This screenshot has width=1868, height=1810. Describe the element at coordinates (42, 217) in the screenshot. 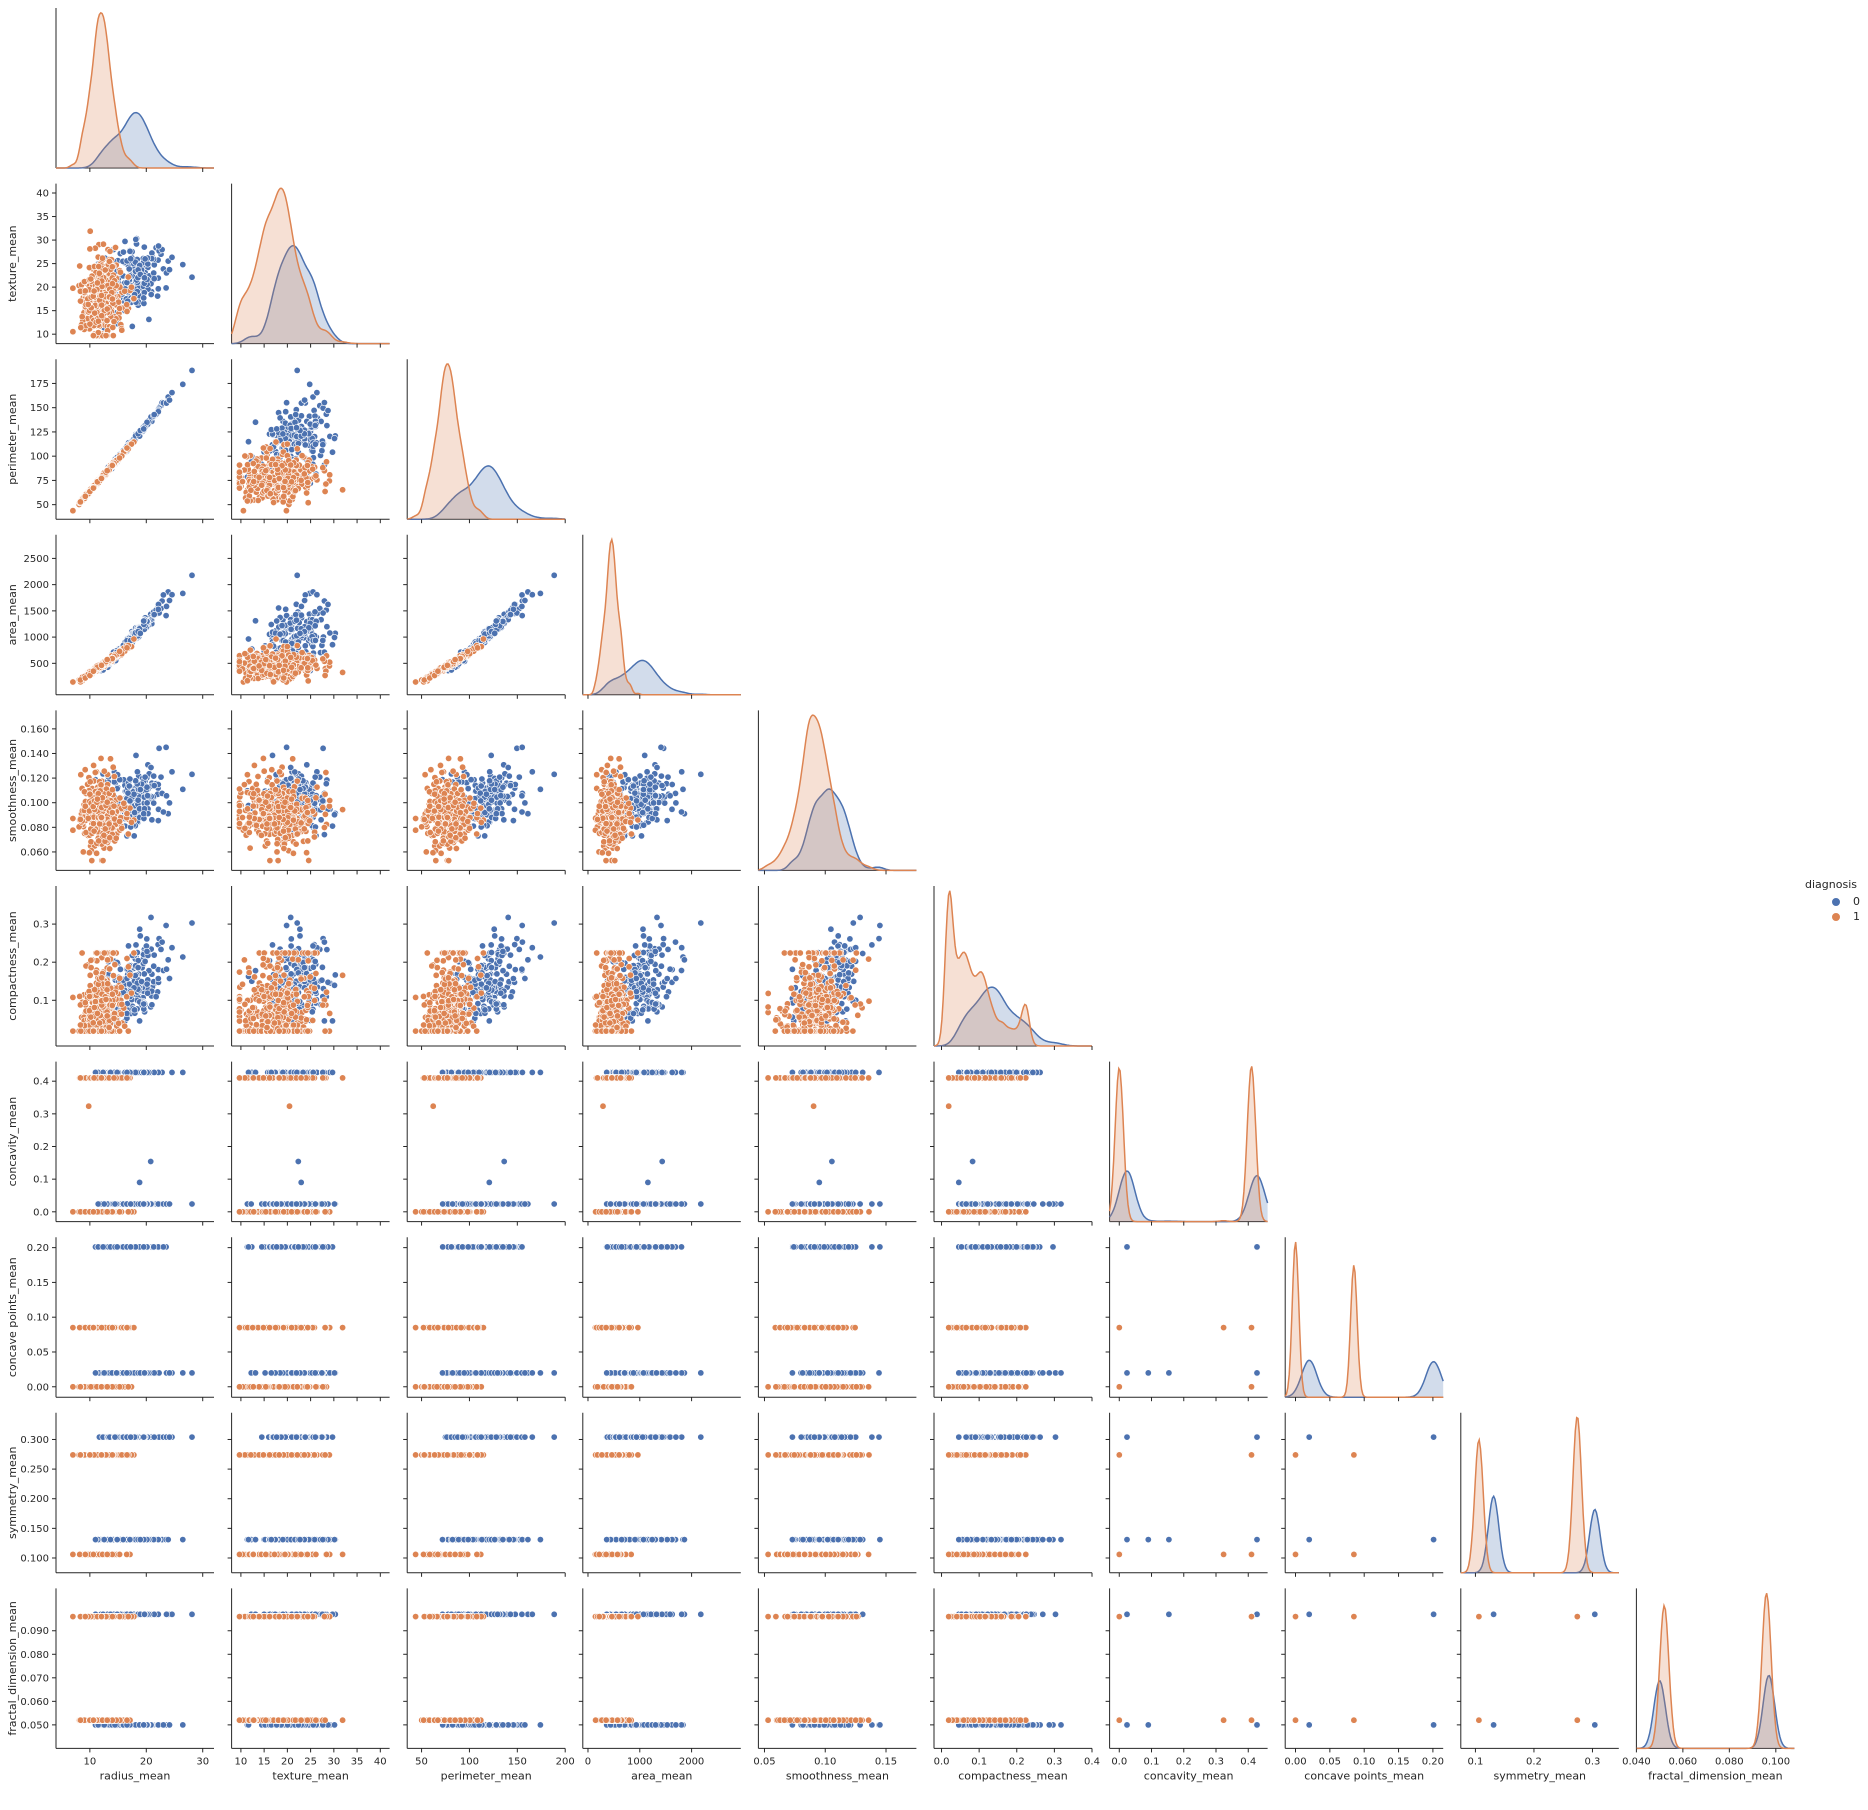

I see `y-tick-label: 35` at that location.